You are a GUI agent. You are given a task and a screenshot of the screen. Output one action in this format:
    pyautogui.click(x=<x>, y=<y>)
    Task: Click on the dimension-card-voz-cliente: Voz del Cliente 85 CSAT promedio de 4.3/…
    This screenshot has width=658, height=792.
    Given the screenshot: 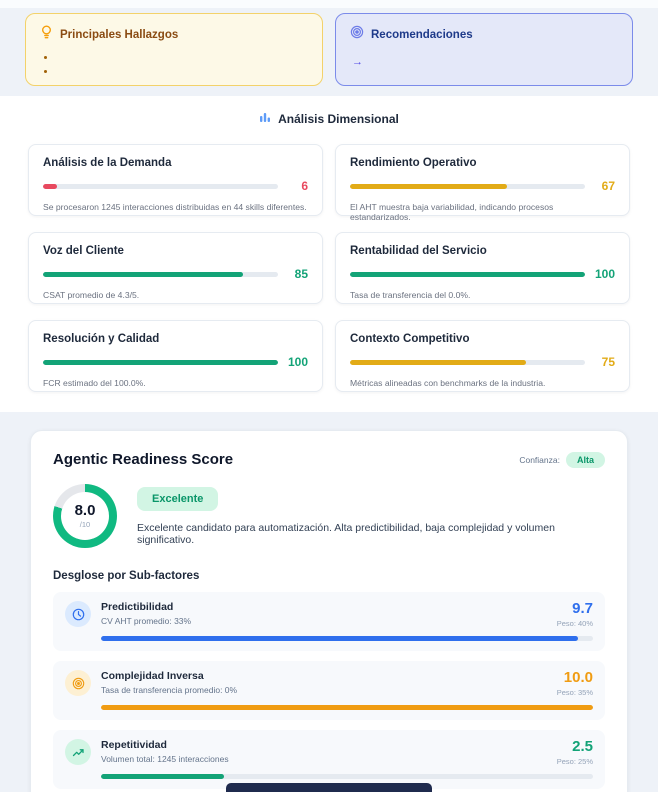 What is the action you would take?
    pyautogui.click(x=175, y=268)
    